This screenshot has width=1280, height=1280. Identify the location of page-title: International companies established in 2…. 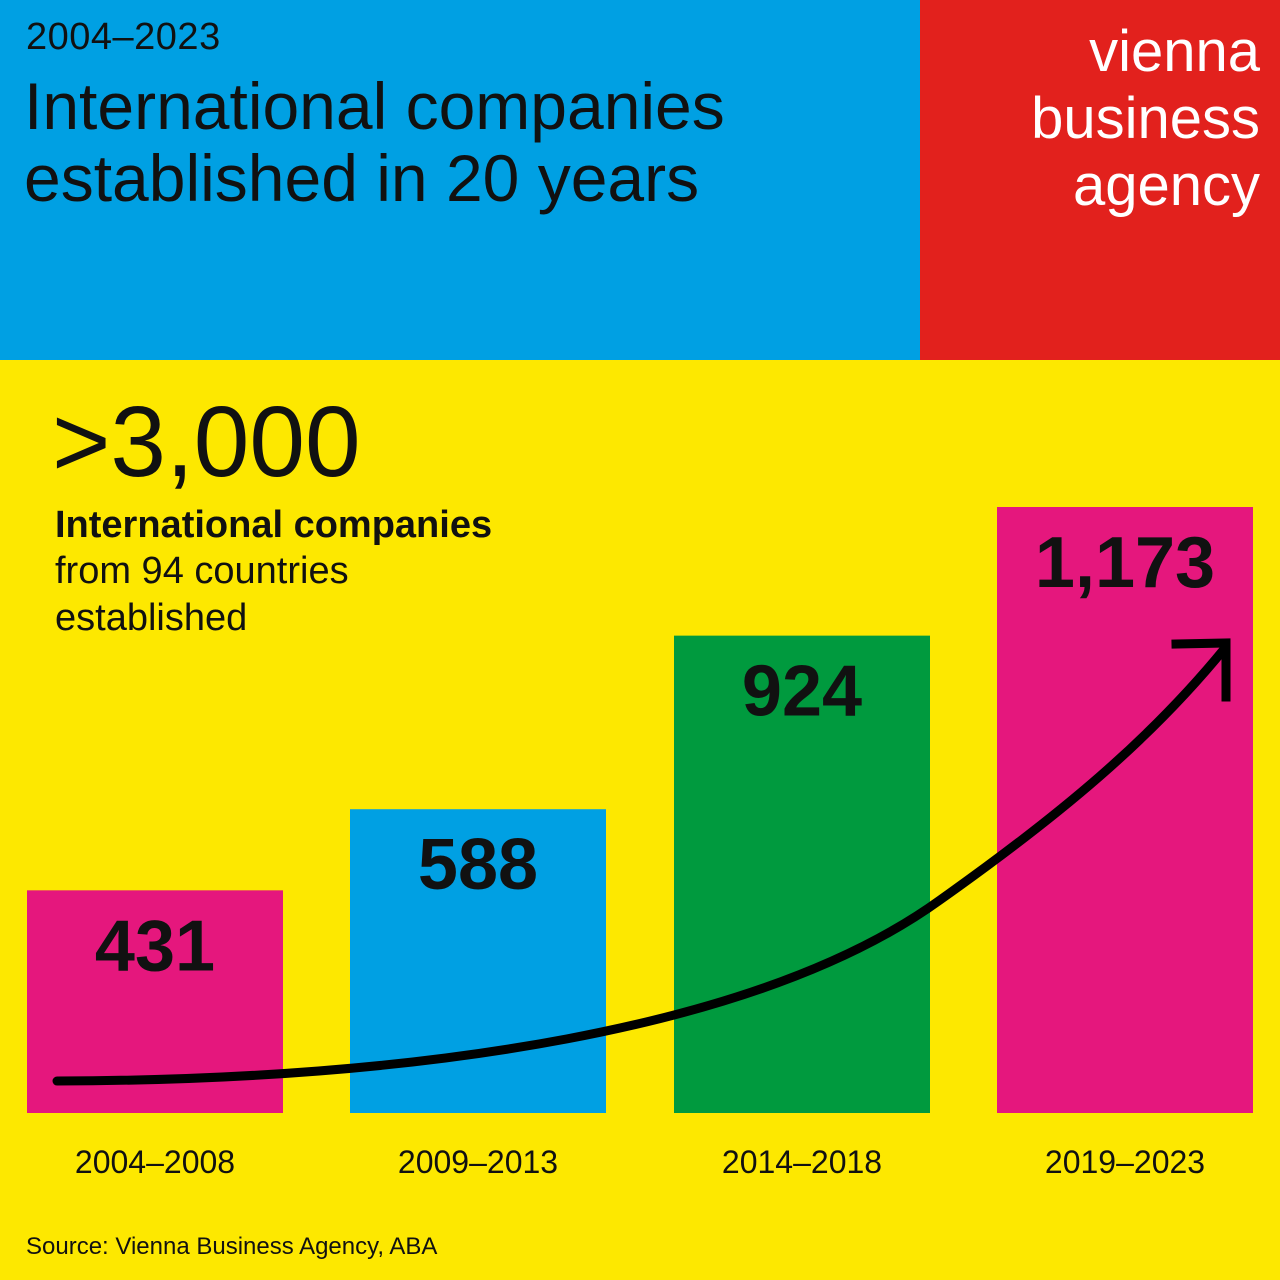
(464, 142).